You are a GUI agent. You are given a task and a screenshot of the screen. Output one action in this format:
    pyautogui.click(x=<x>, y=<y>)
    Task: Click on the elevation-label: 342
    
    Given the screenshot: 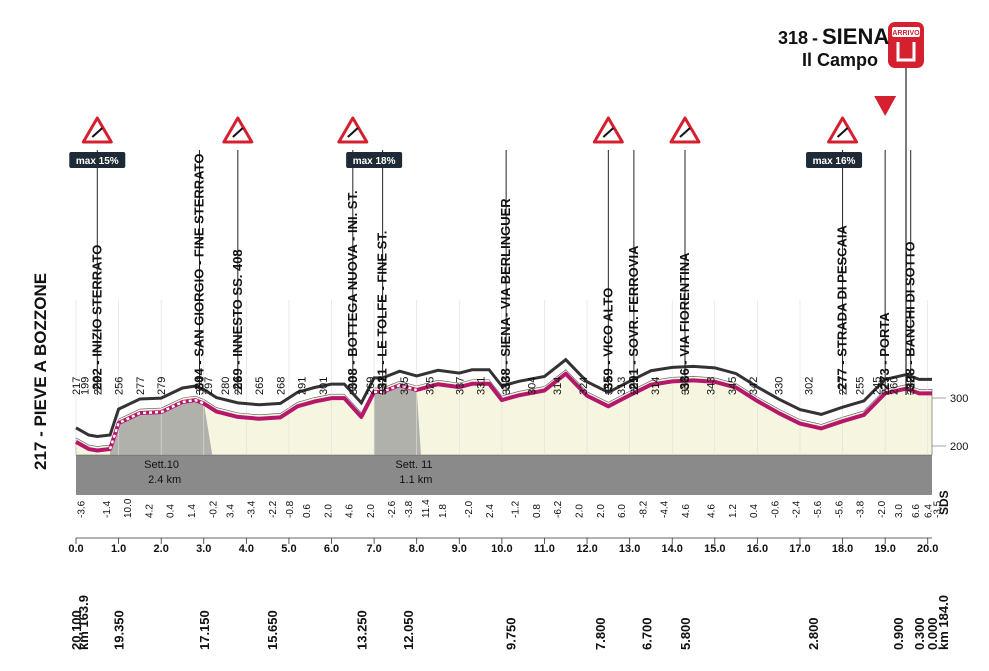 What is the action you would take?
    pyautogui.click(x=754, y=386)
    